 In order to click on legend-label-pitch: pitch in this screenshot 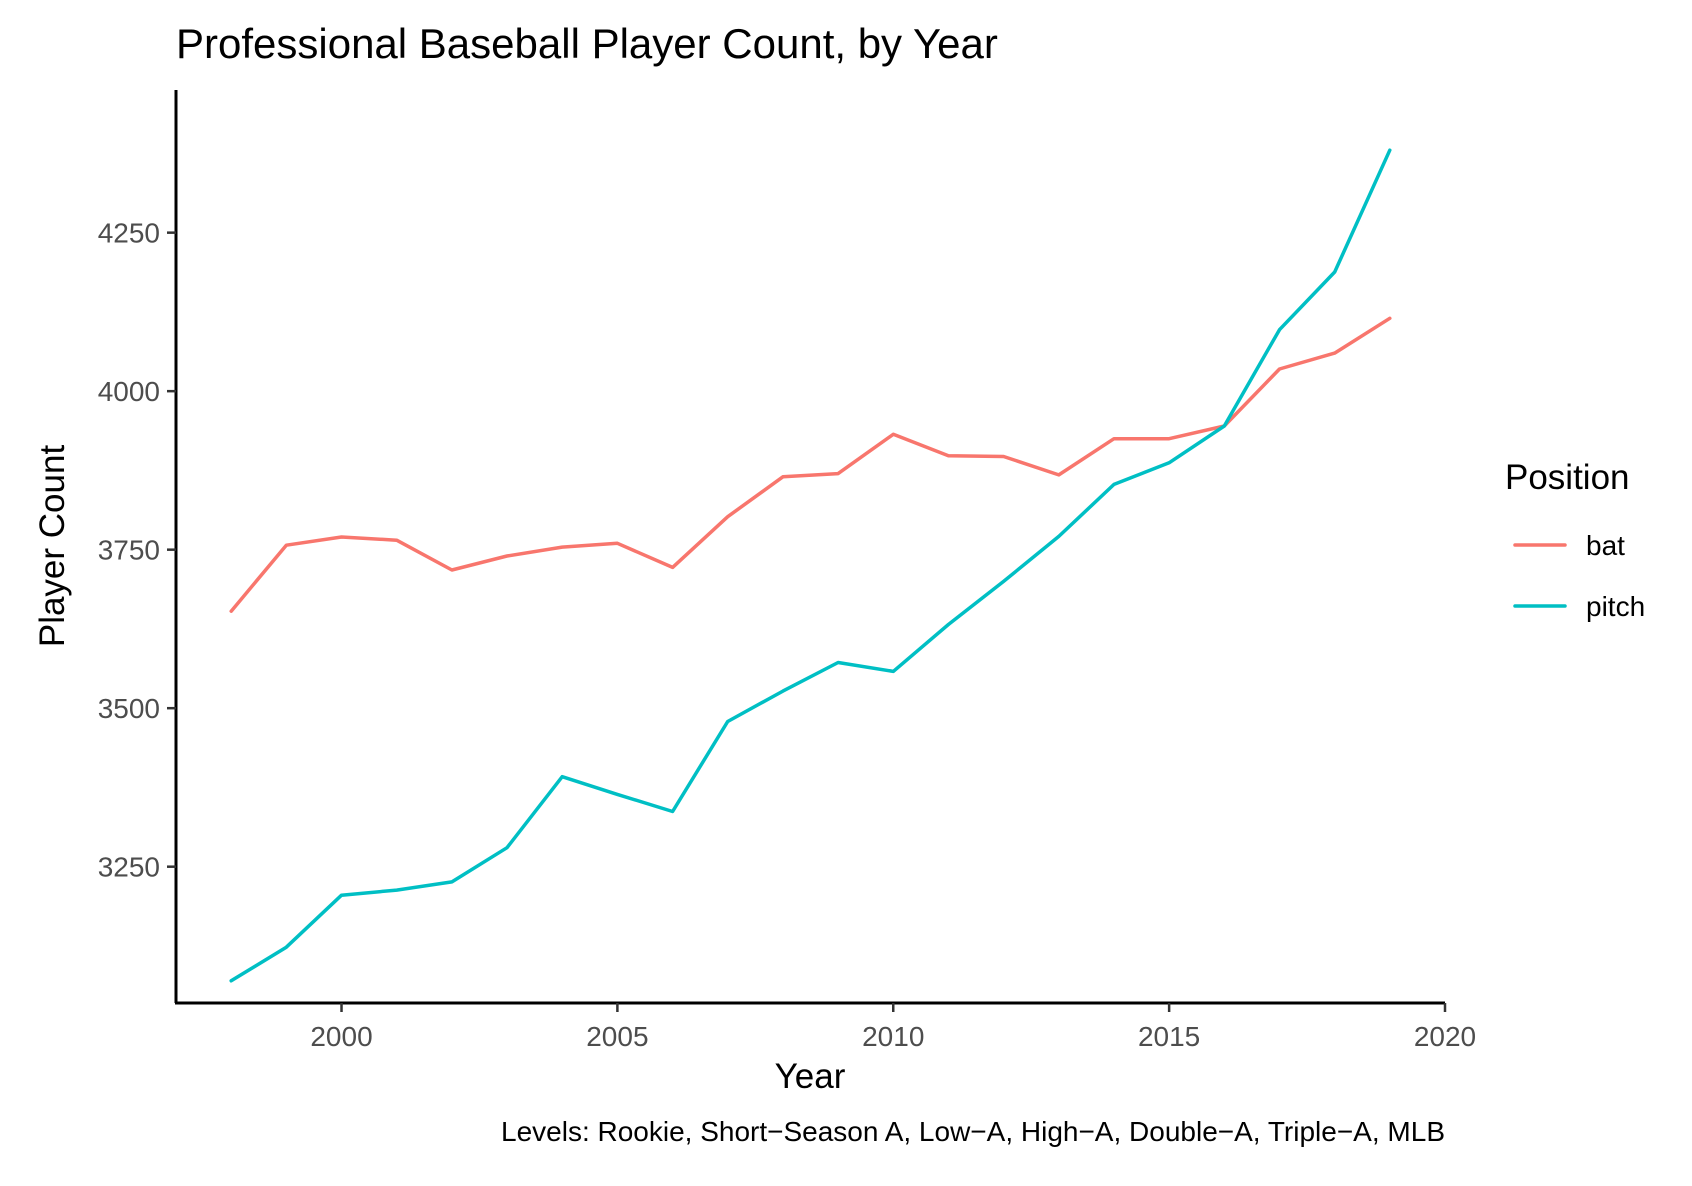, I will do `click(1615, 606)`.